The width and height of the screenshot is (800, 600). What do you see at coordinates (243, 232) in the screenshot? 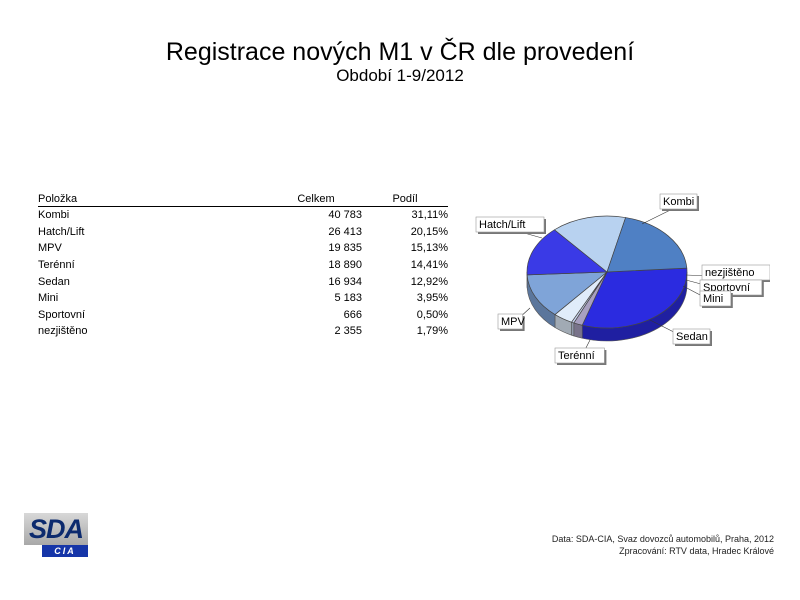
I see `table-row: Hatch/Lift 26 413 20,15%` at bounding box center [243, 232].